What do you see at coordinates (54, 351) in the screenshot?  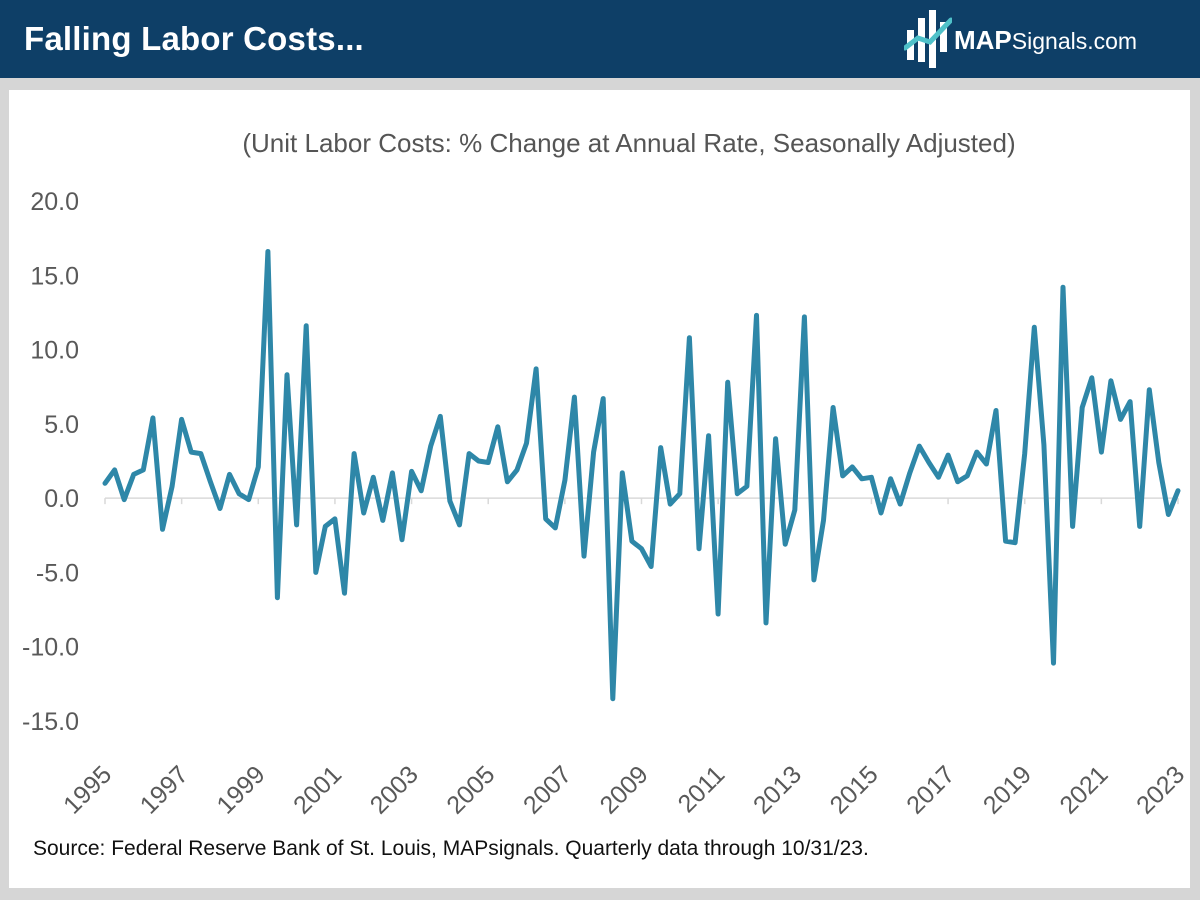 I see `y-tick-label: 10.0` at bounding box center [54, 351].